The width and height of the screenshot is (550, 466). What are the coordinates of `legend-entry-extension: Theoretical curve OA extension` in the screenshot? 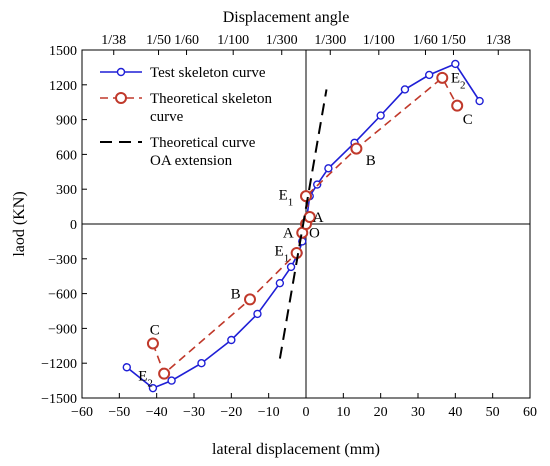 It's located at (178, 152).